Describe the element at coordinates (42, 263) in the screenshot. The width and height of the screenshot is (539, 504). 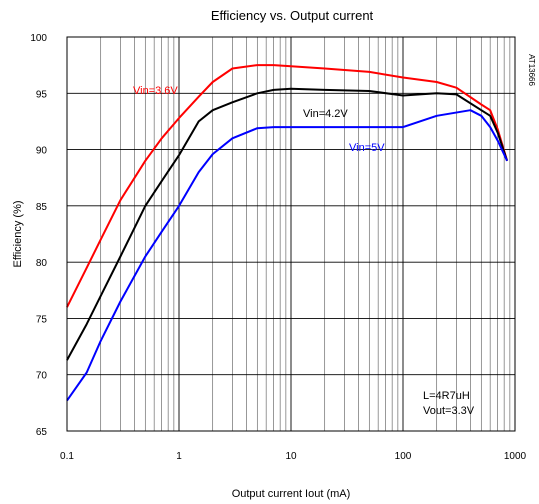
I see `y-tick-label: 80` at that location.